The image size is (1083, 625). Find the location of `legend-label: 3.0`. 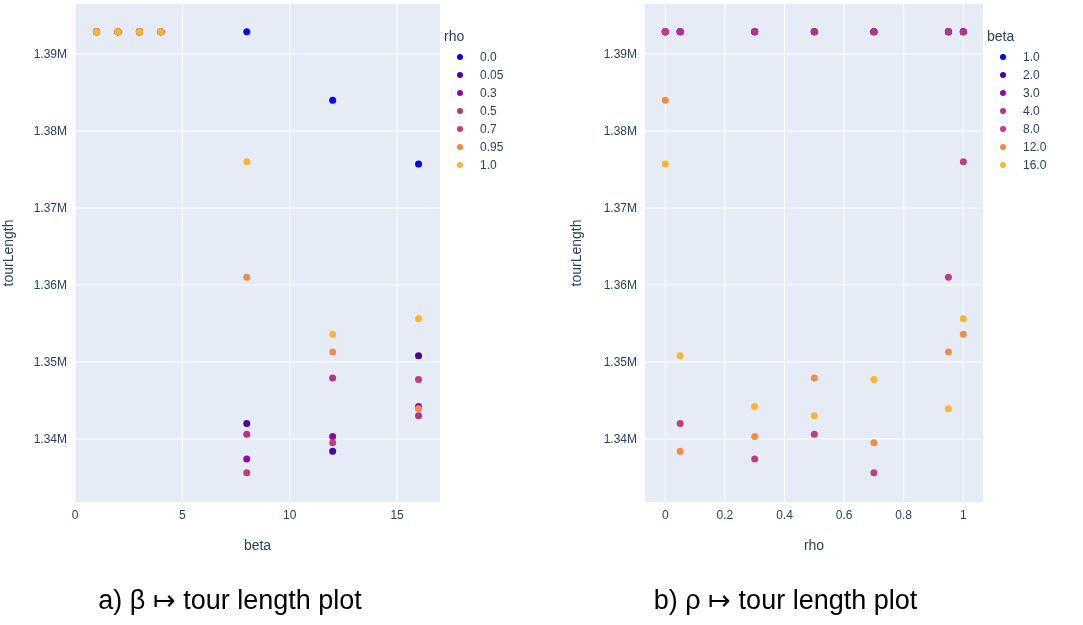

legend-label: 3.0 is located at coordinates (1031, 93).